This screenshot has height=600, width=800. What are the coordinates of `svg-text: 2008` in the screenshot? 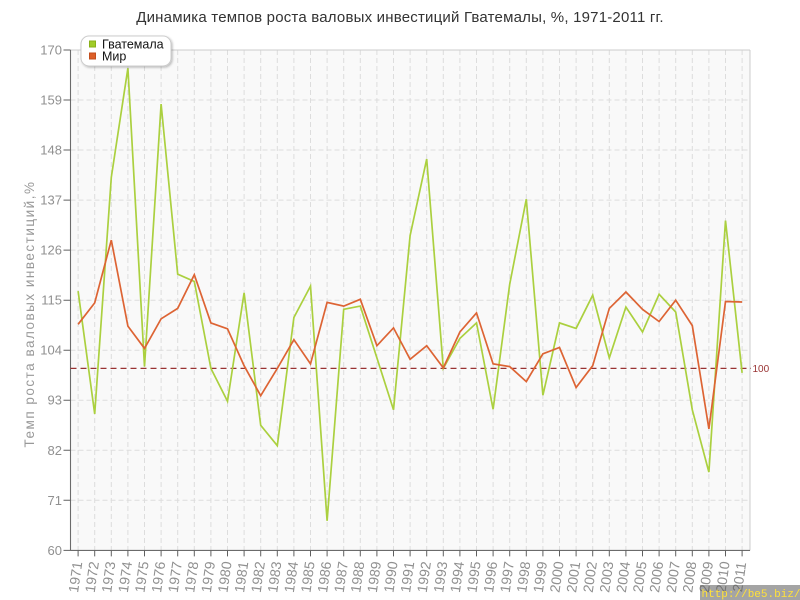 It's located at (689, 576).